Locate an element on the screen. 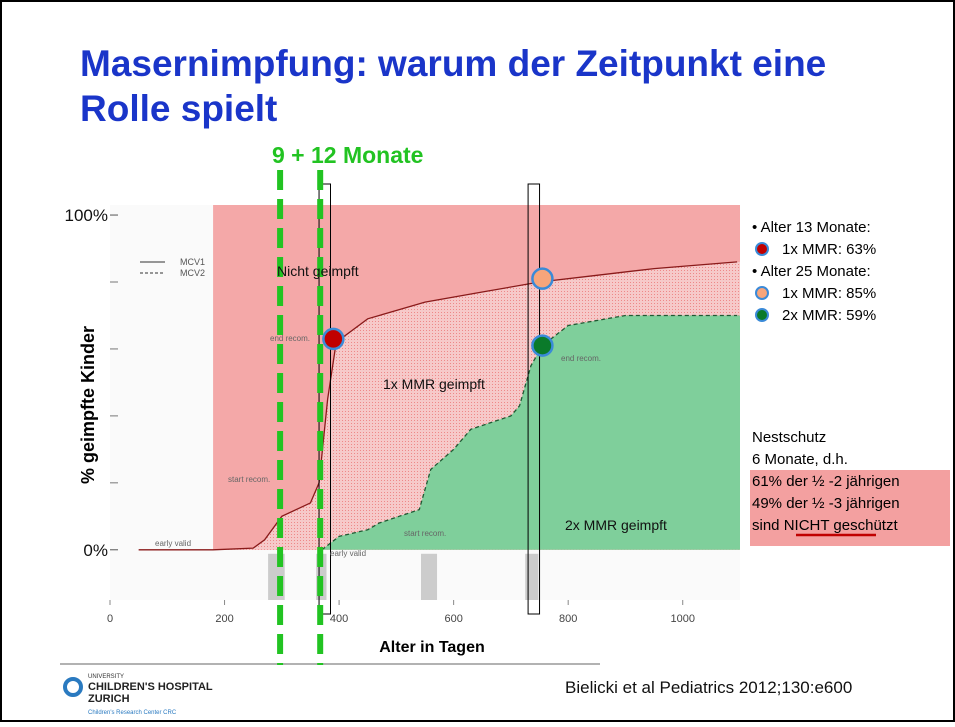  y-tick-label: 100% is located at coordinates (86, 215).